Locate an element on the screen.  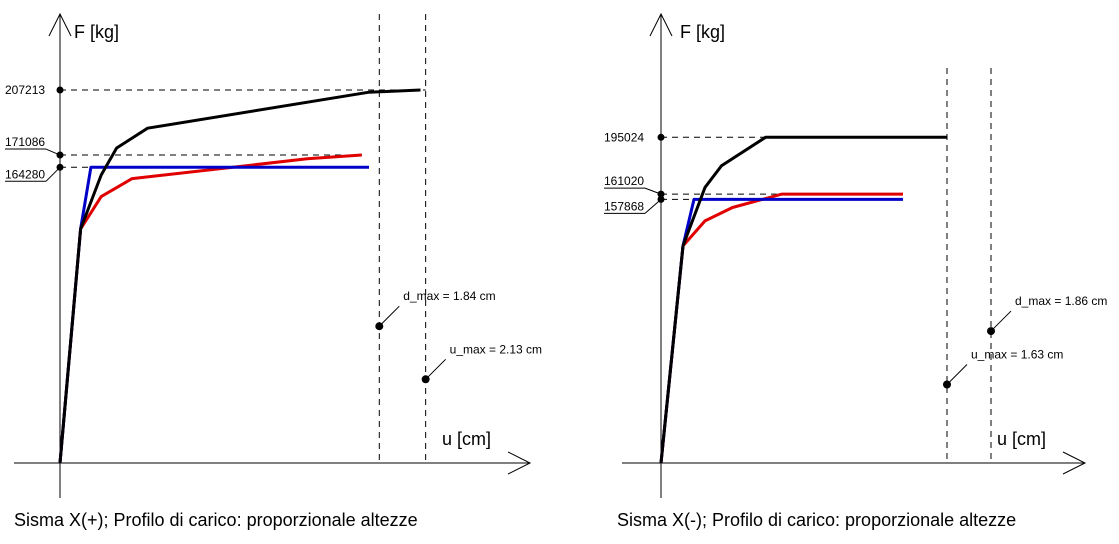
y-tick-label: 161020 is located at coordinates (624, 181).